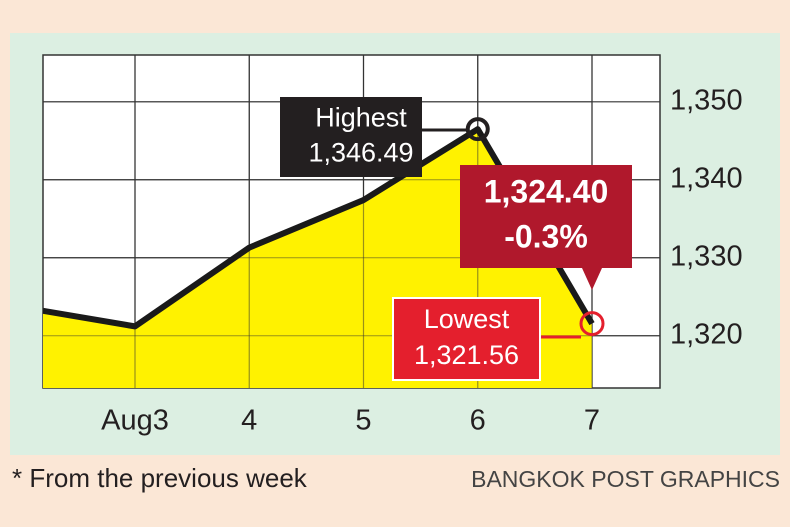 The height and width of the screenshot is (532, 790). I want to click on y-tick-label: 1,330, so click(706, 256).